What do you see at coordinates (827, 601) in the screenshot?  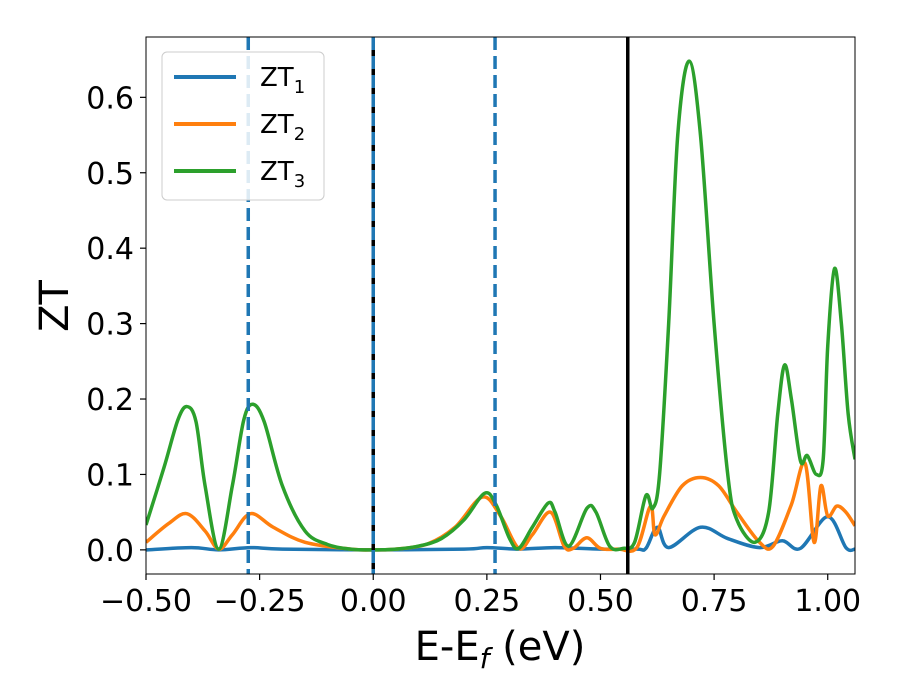 I see `x-tick-label: 1.00` at bounding box center [827, 601].